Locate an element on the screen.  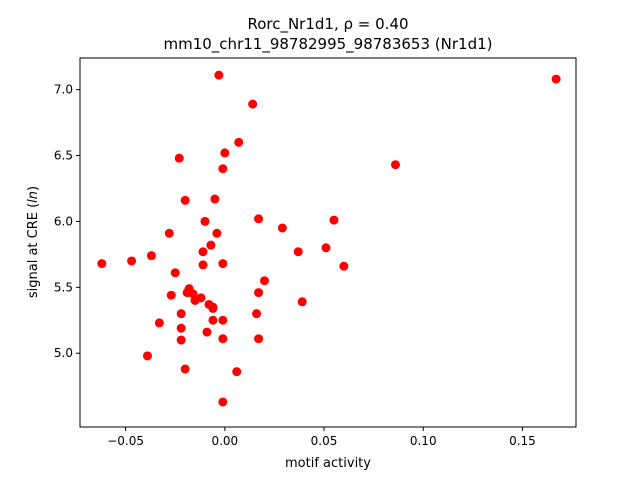
y-axis-ticks: 5.0 5.5 6.0 6.5 7.0 is located at coordinates (67, 221).